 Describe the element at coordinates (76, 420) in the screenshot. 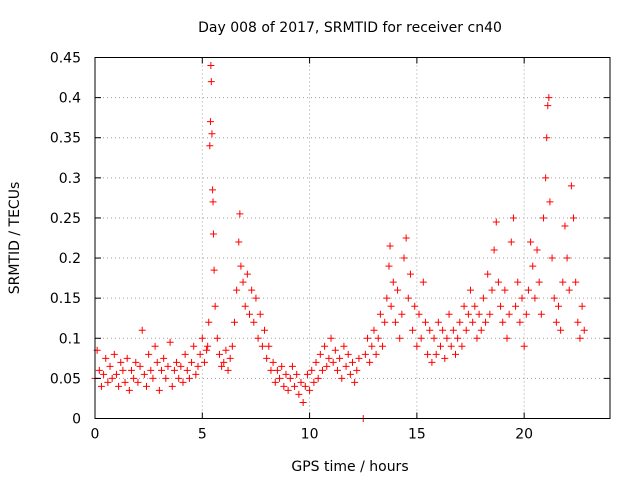

I see `y-tick-label: 0` at that location.